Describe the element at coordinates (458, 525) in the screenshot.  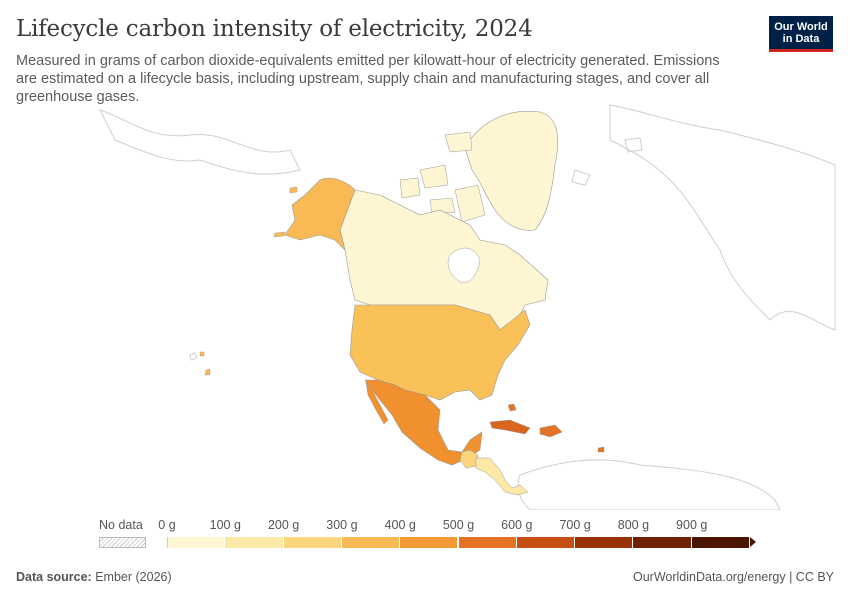
I see `legend-tick-label: 500 g` at that location.